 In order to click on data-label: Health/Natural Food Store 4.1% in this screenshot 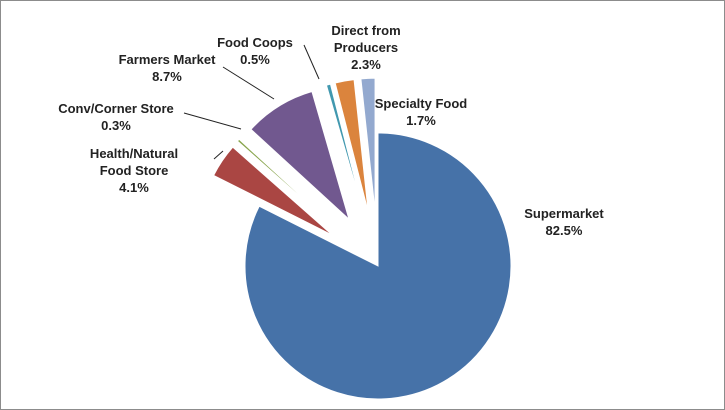, I will do `click(134, 170)`.